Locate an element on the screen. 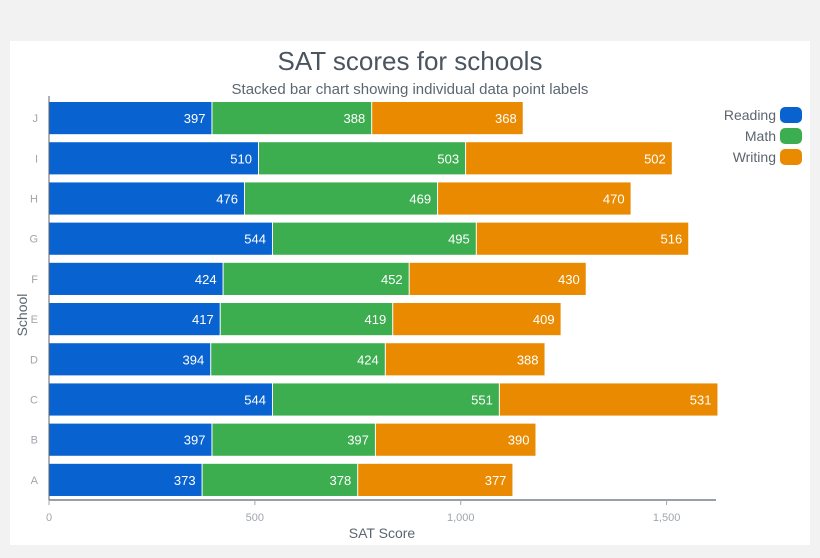 The image size is (820, 558). bar-label-math-e: 419 is located at coordinates (376, 319).